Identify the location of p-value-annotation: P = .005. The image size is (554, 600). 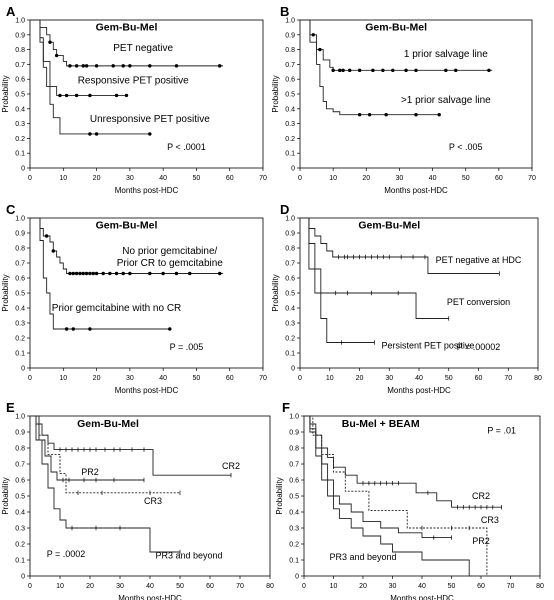
(187, 347).